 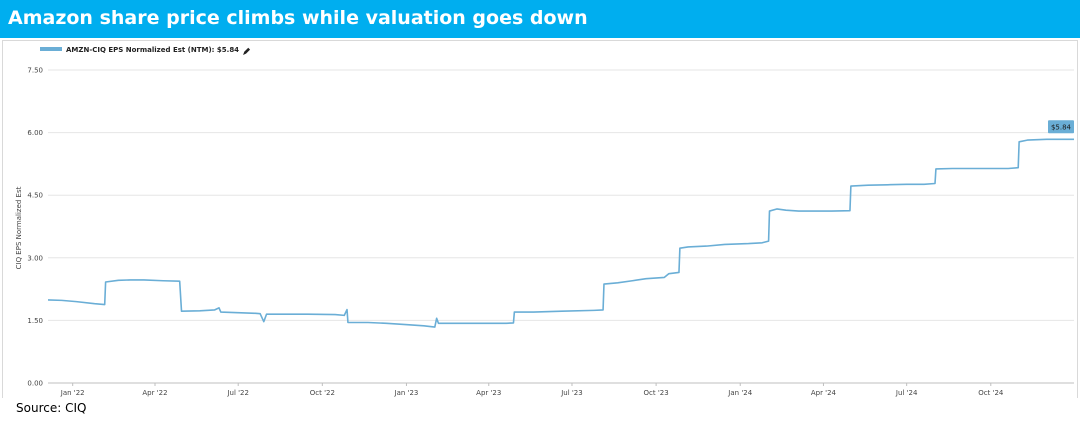 I want to click on x-tick-label: Jan '23, so click(x=406, y=393).